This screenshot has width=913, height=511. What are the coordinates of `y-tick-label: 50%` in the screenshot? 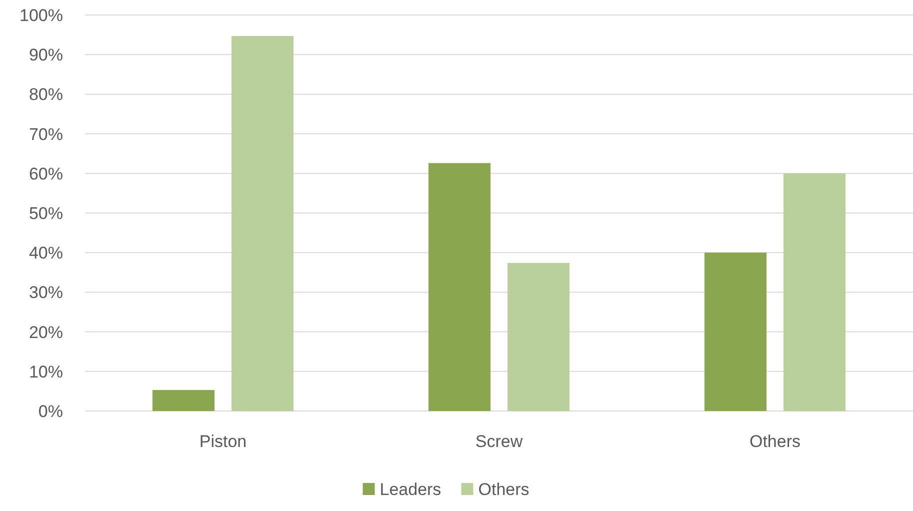 It's located at (45, 213).